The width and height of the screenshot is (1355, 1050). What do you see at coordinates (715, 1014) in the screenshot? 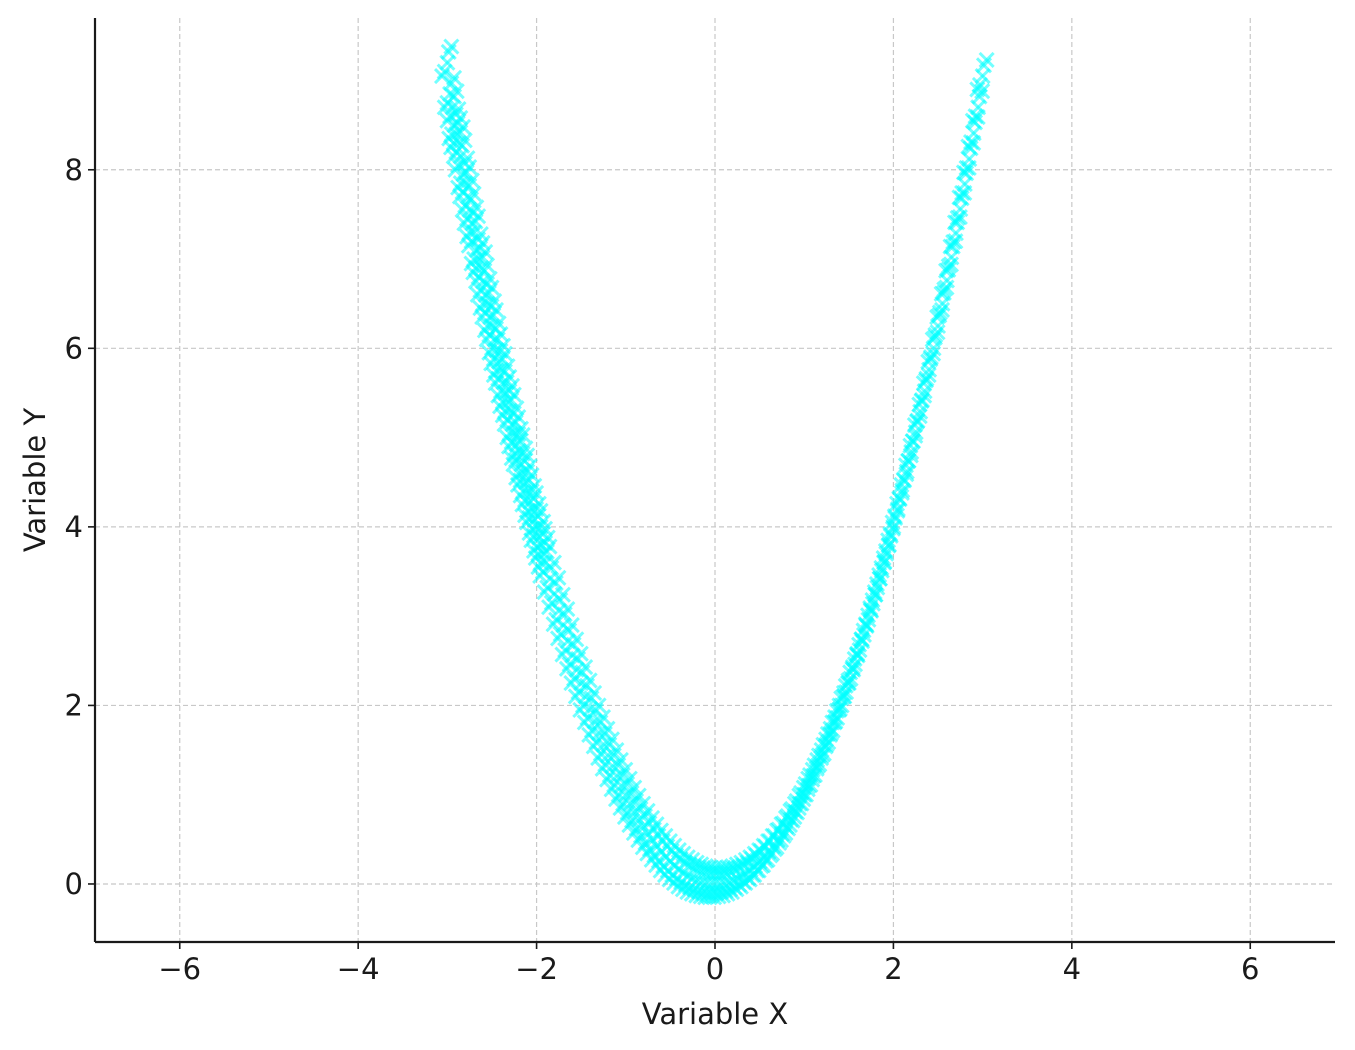
I see `x-axis-label: Variable X` at bounding box center [715, 1014].